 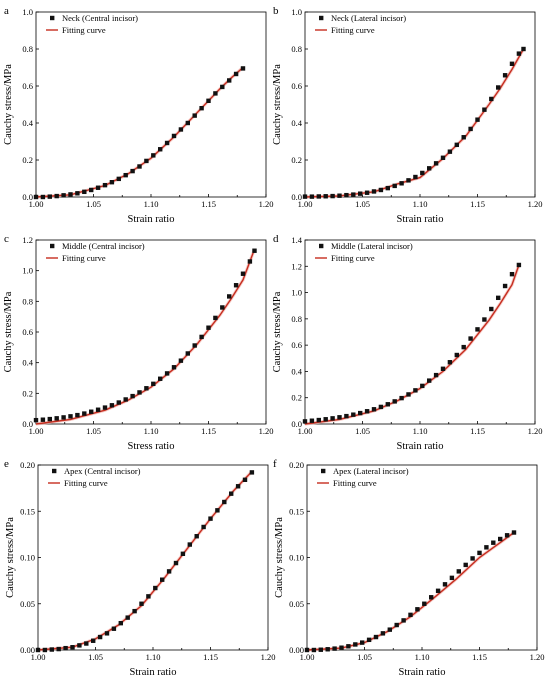 I want to click on y-tick-label: 1.0, so click(x=27, y=271).